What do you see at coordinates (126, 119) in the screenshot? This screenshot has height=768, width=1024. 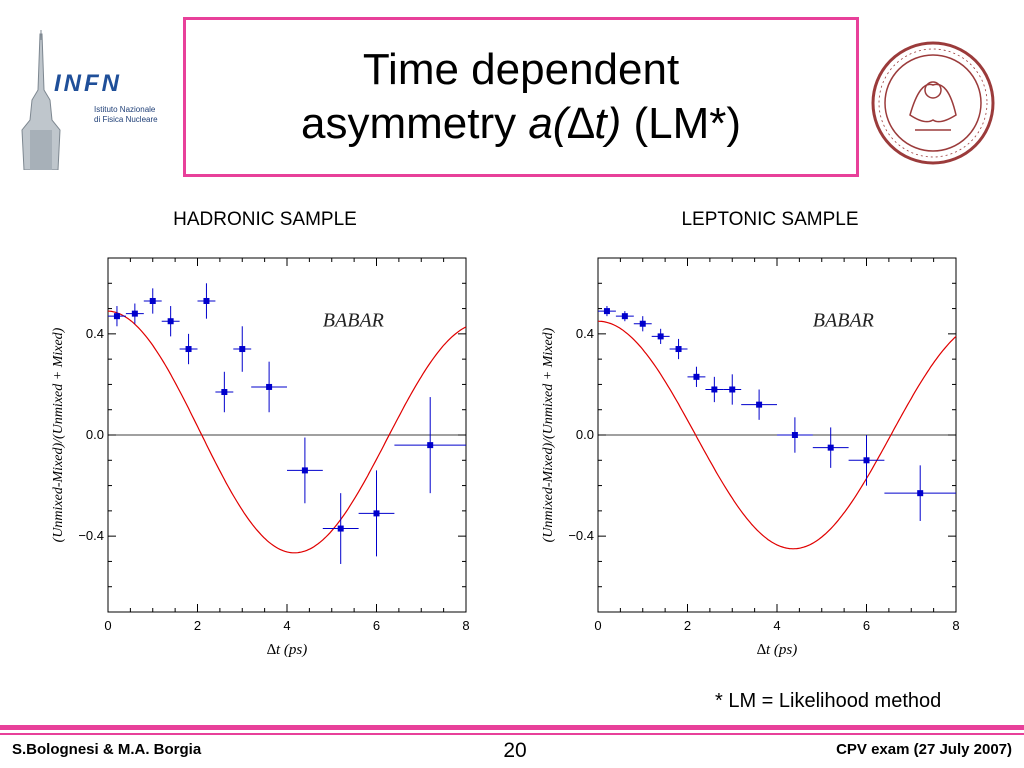 I see `infn-subtitle-line2: di Fisica Nucleare` at bounding box center [126, 119].